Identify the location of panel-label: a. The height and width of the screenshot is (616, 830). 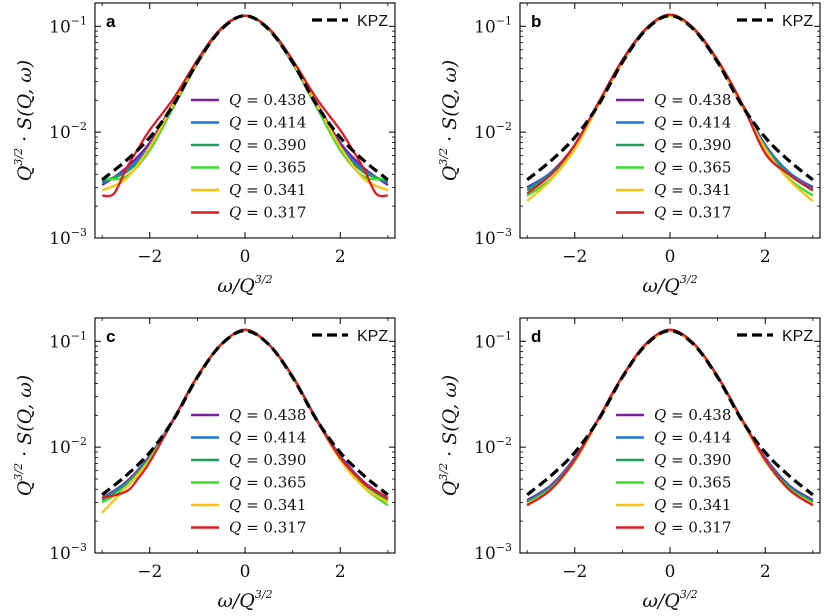
(111, 21).